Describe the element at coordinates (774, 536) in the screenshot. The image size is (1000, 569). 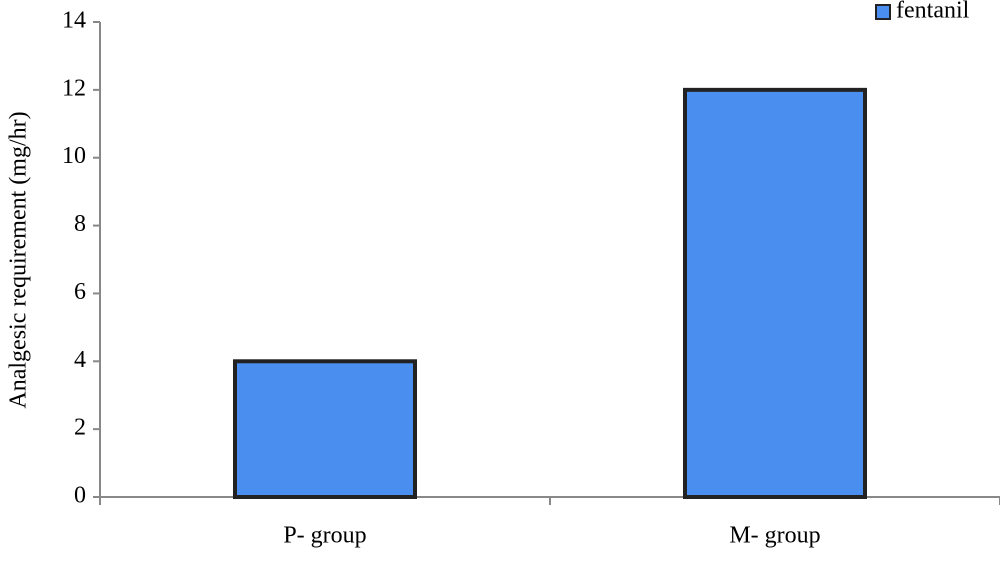
I see `x-tick-label: M- group` at that location.